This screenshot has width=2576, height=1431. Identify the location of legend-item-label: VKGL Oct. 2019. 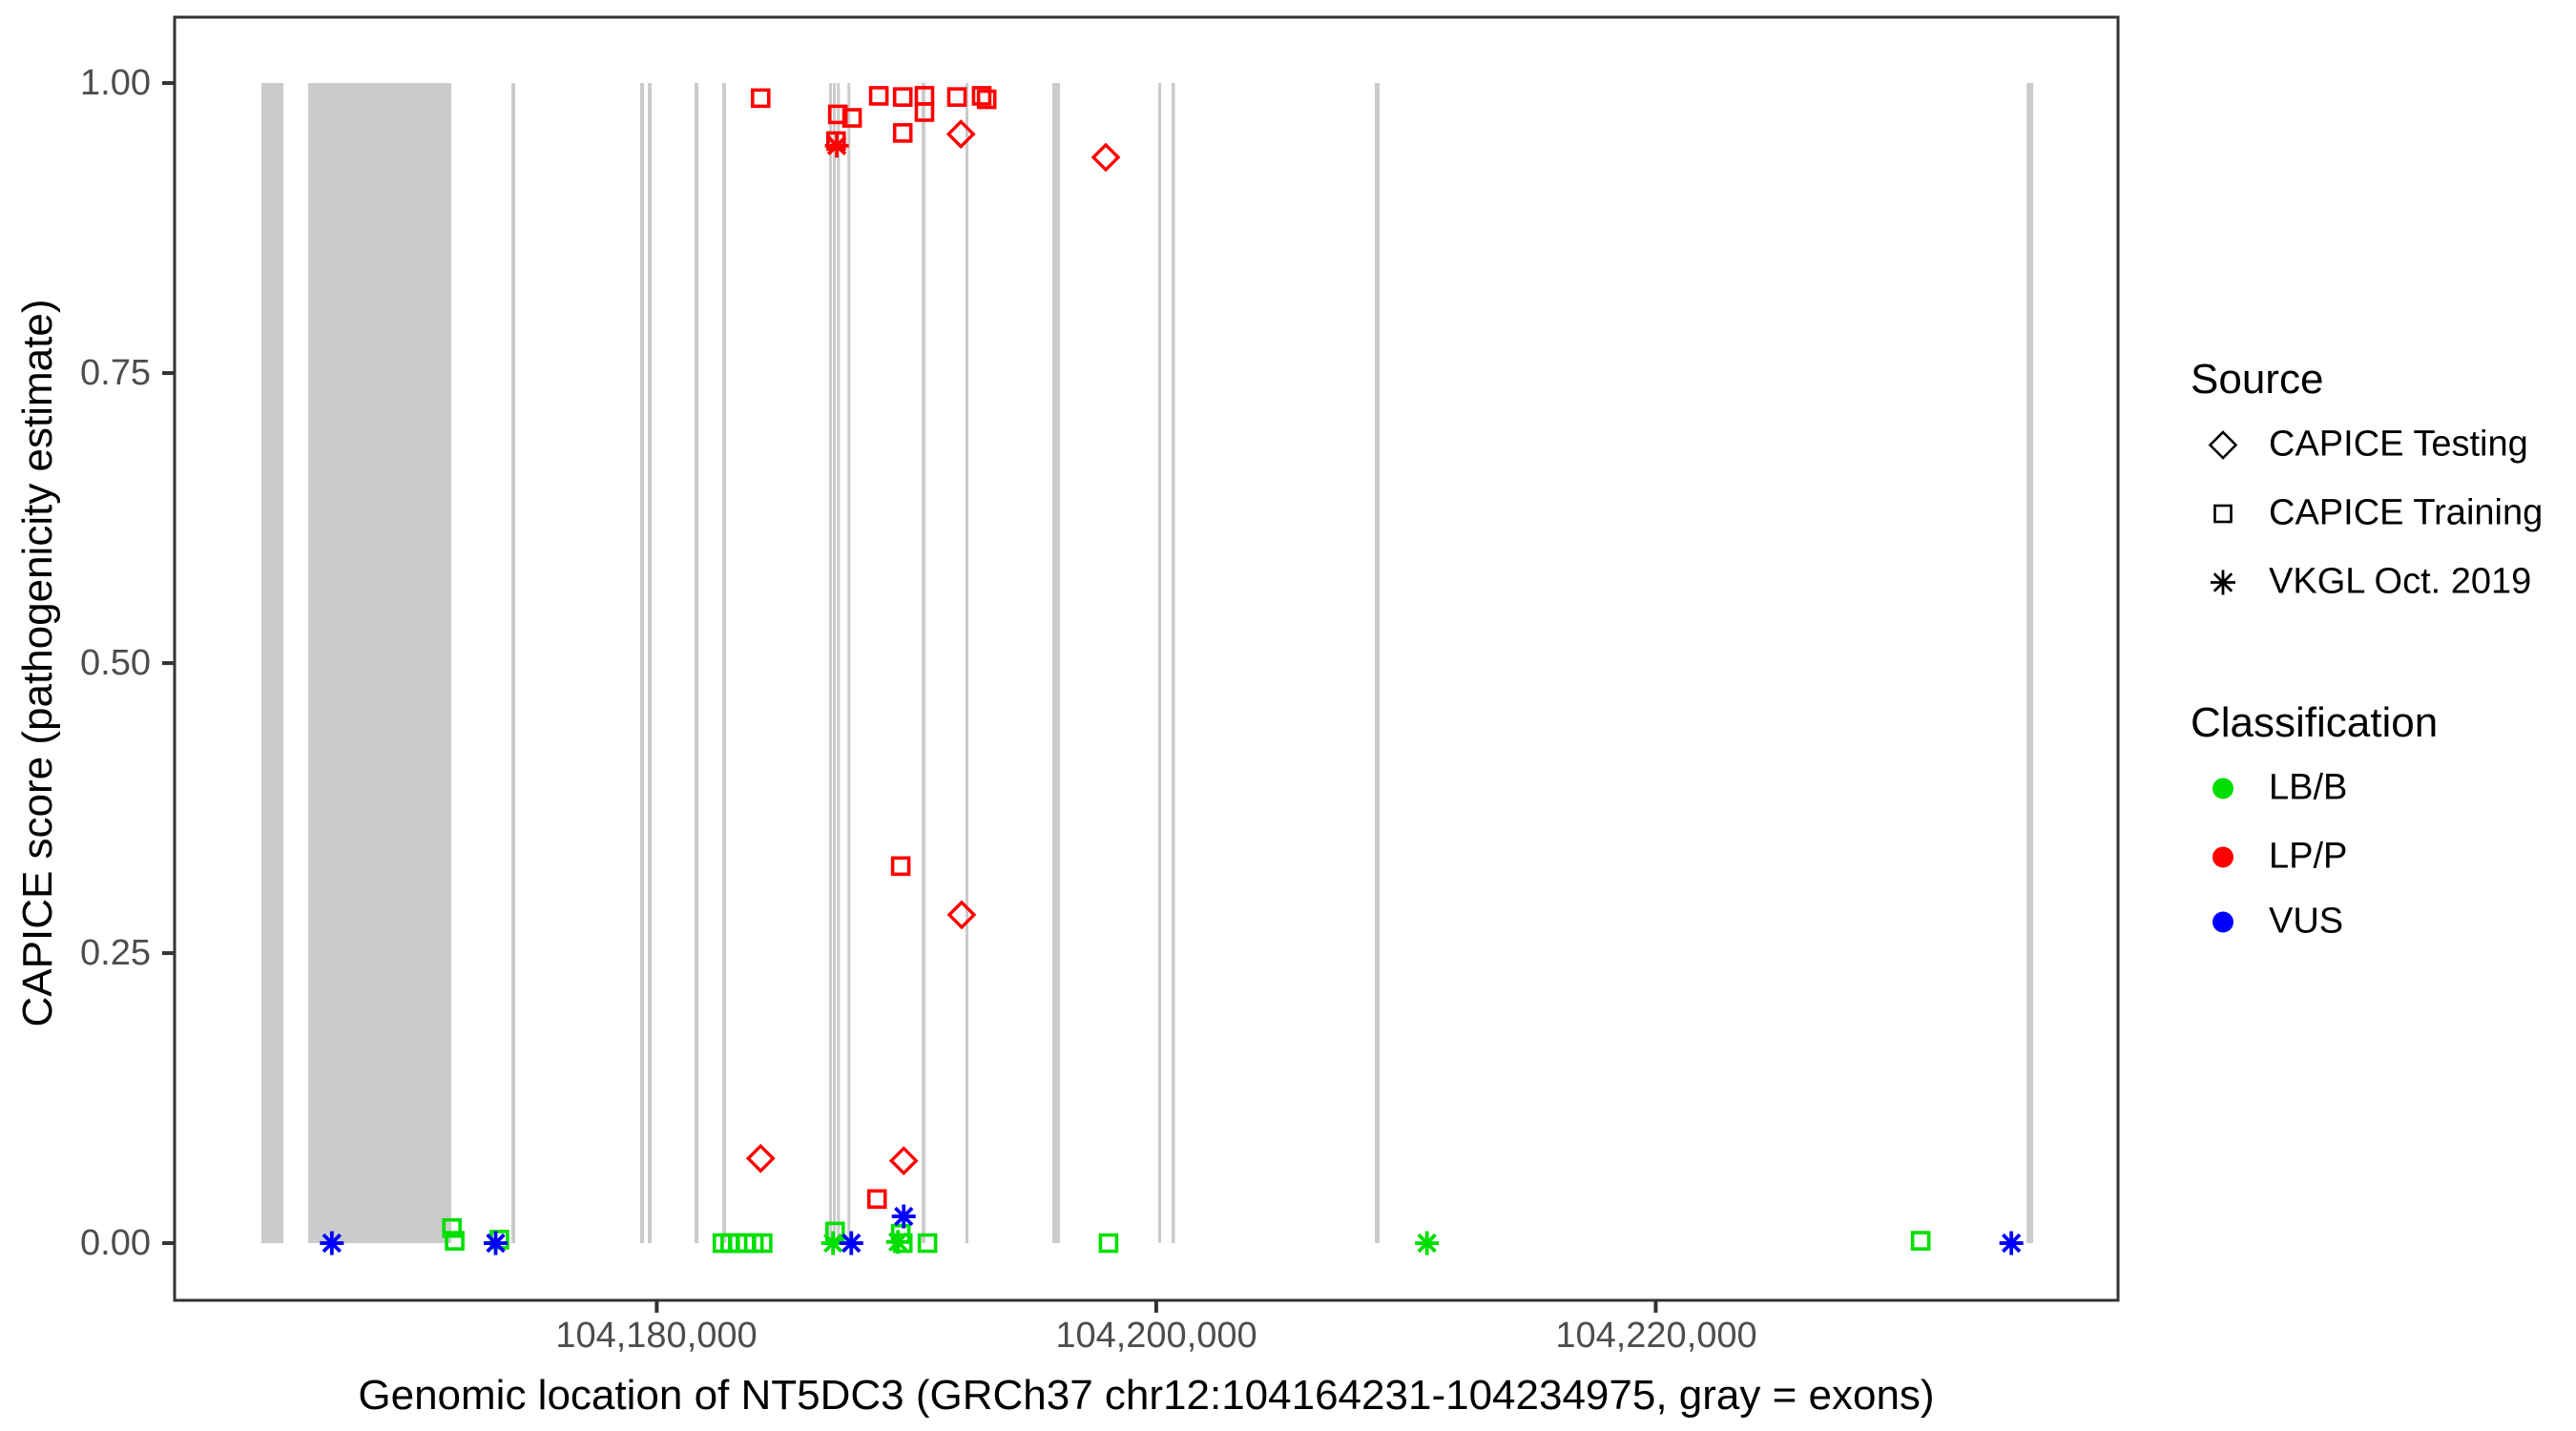
(2400, 581).